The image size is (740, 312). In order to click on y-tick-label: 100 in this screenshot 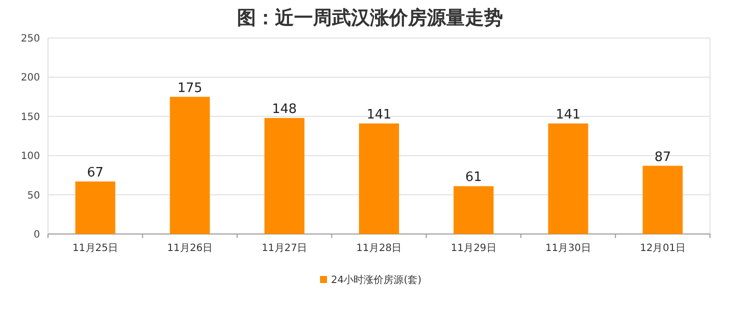, I will do `click(30, 156)`.